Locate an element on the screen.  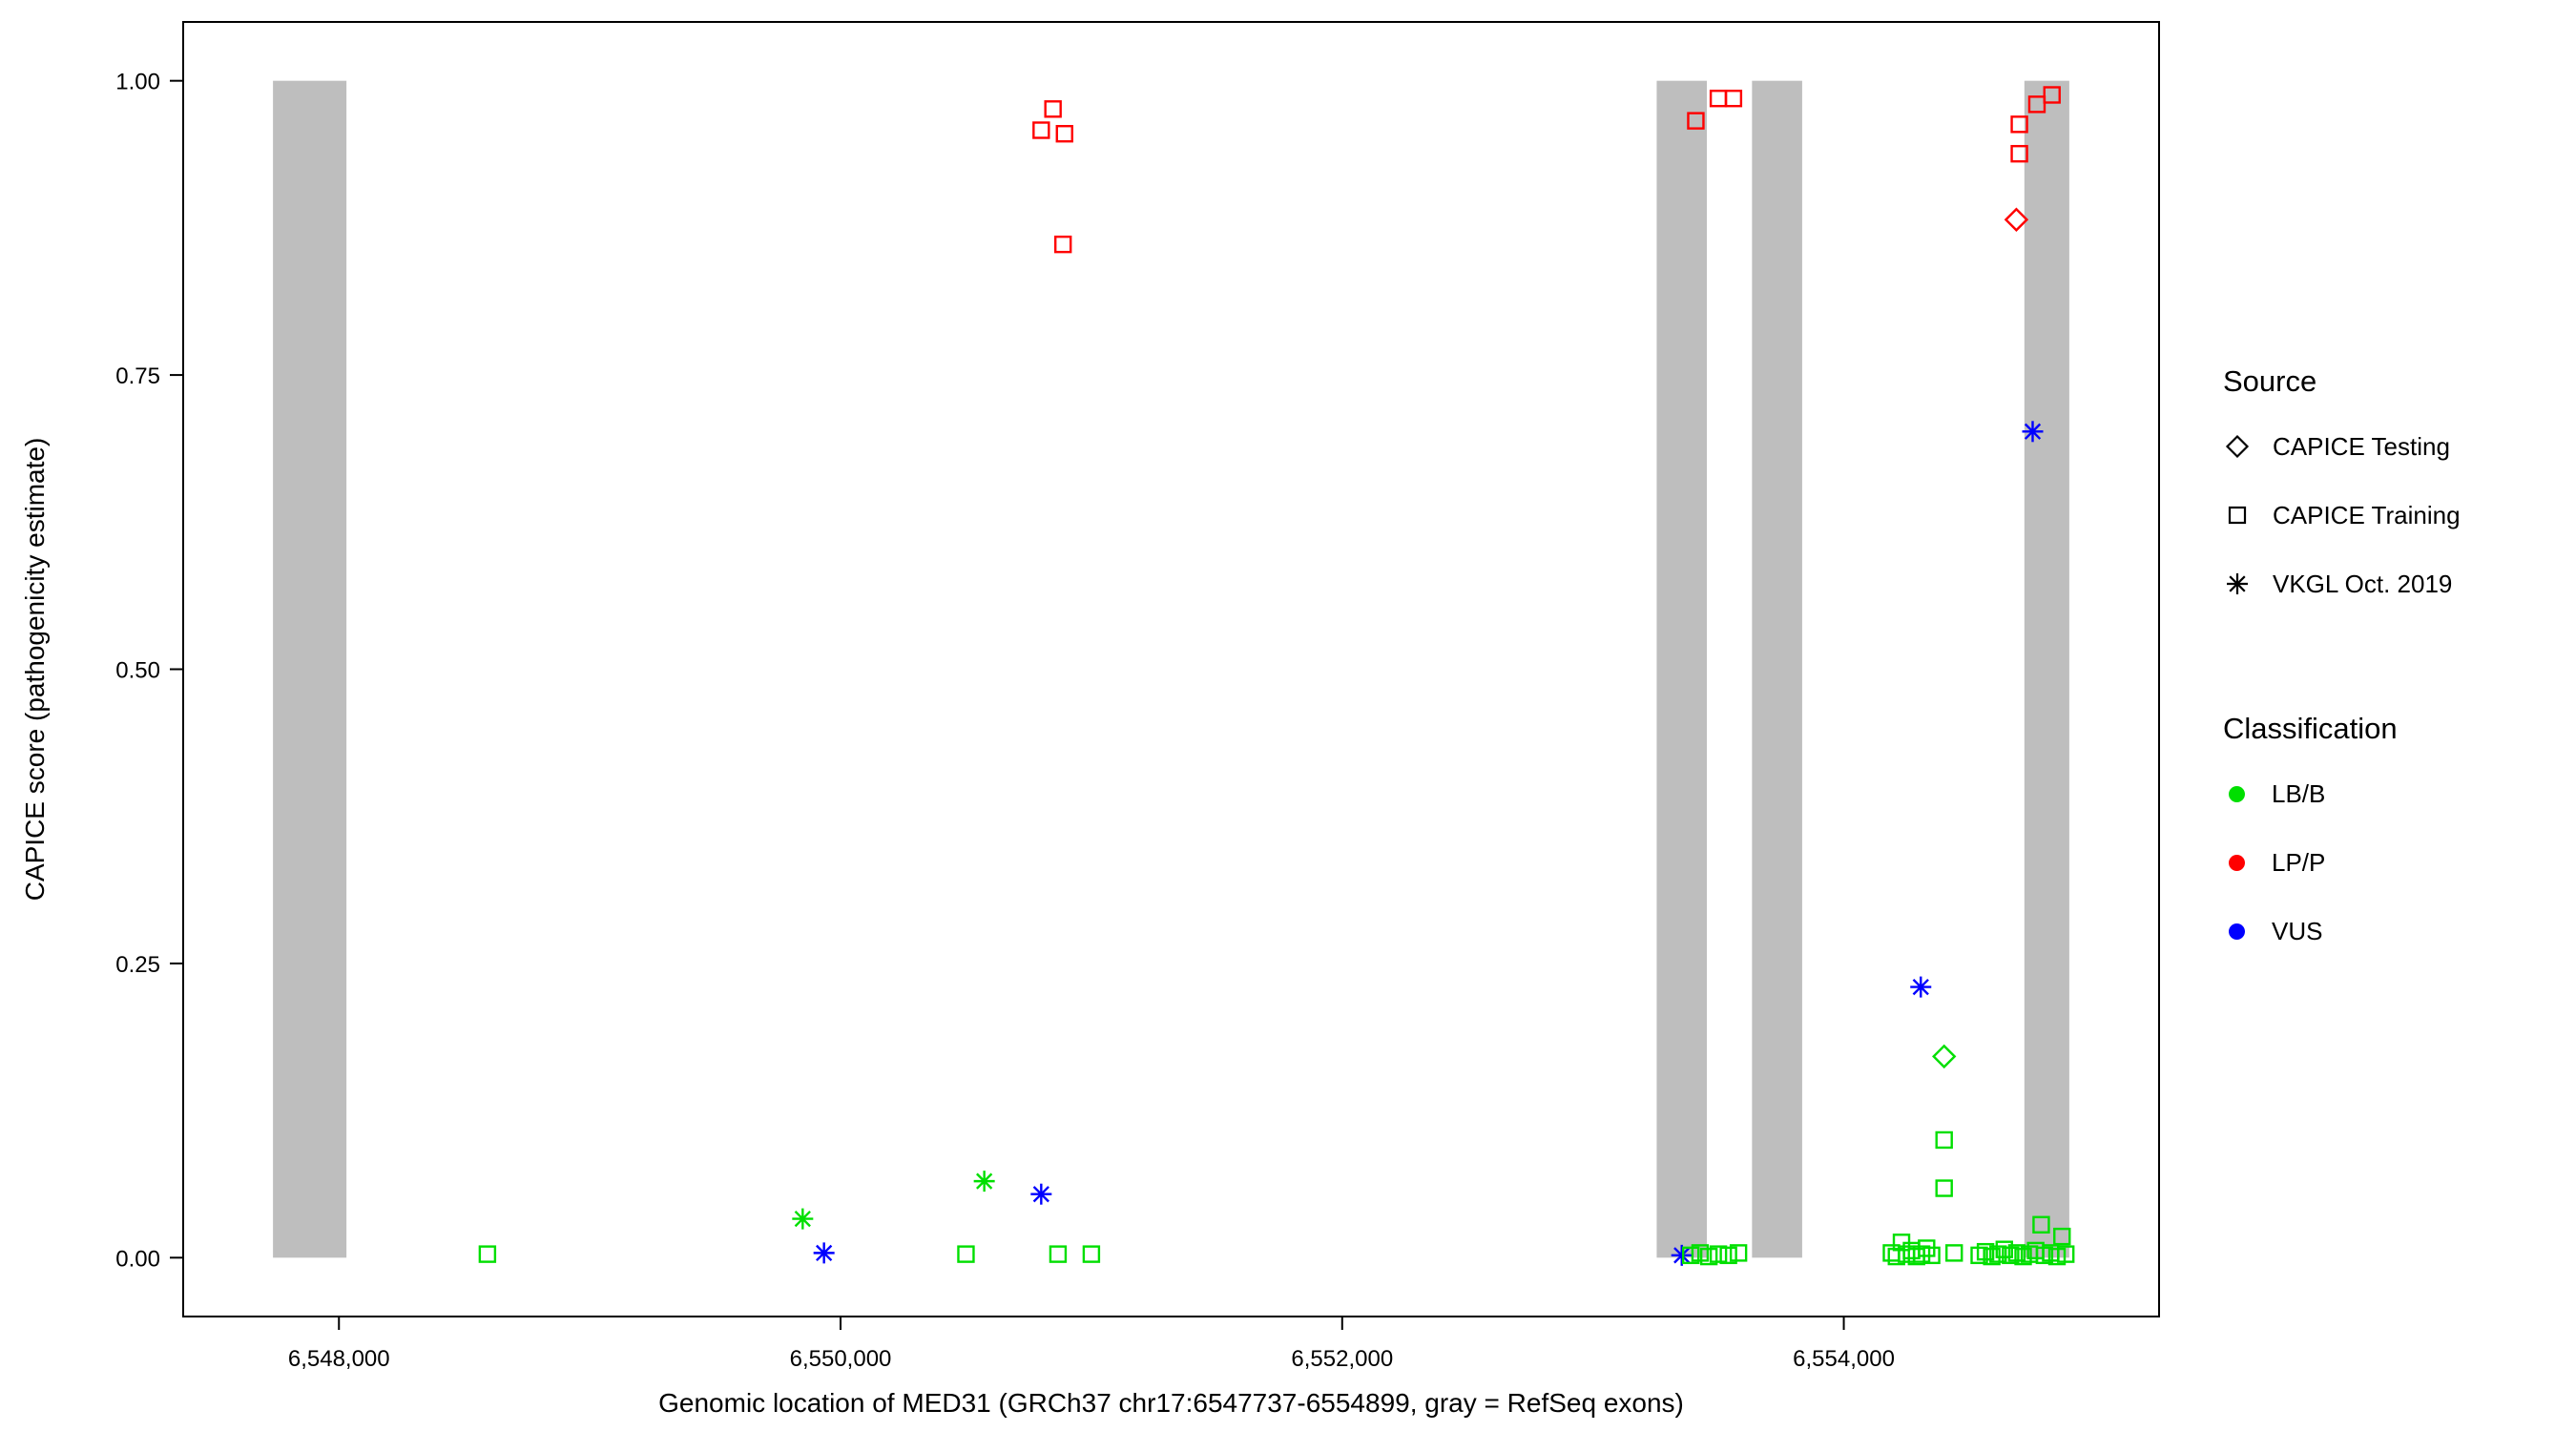
legend-item-label: LB/B is located at coordinates (2299, 793).